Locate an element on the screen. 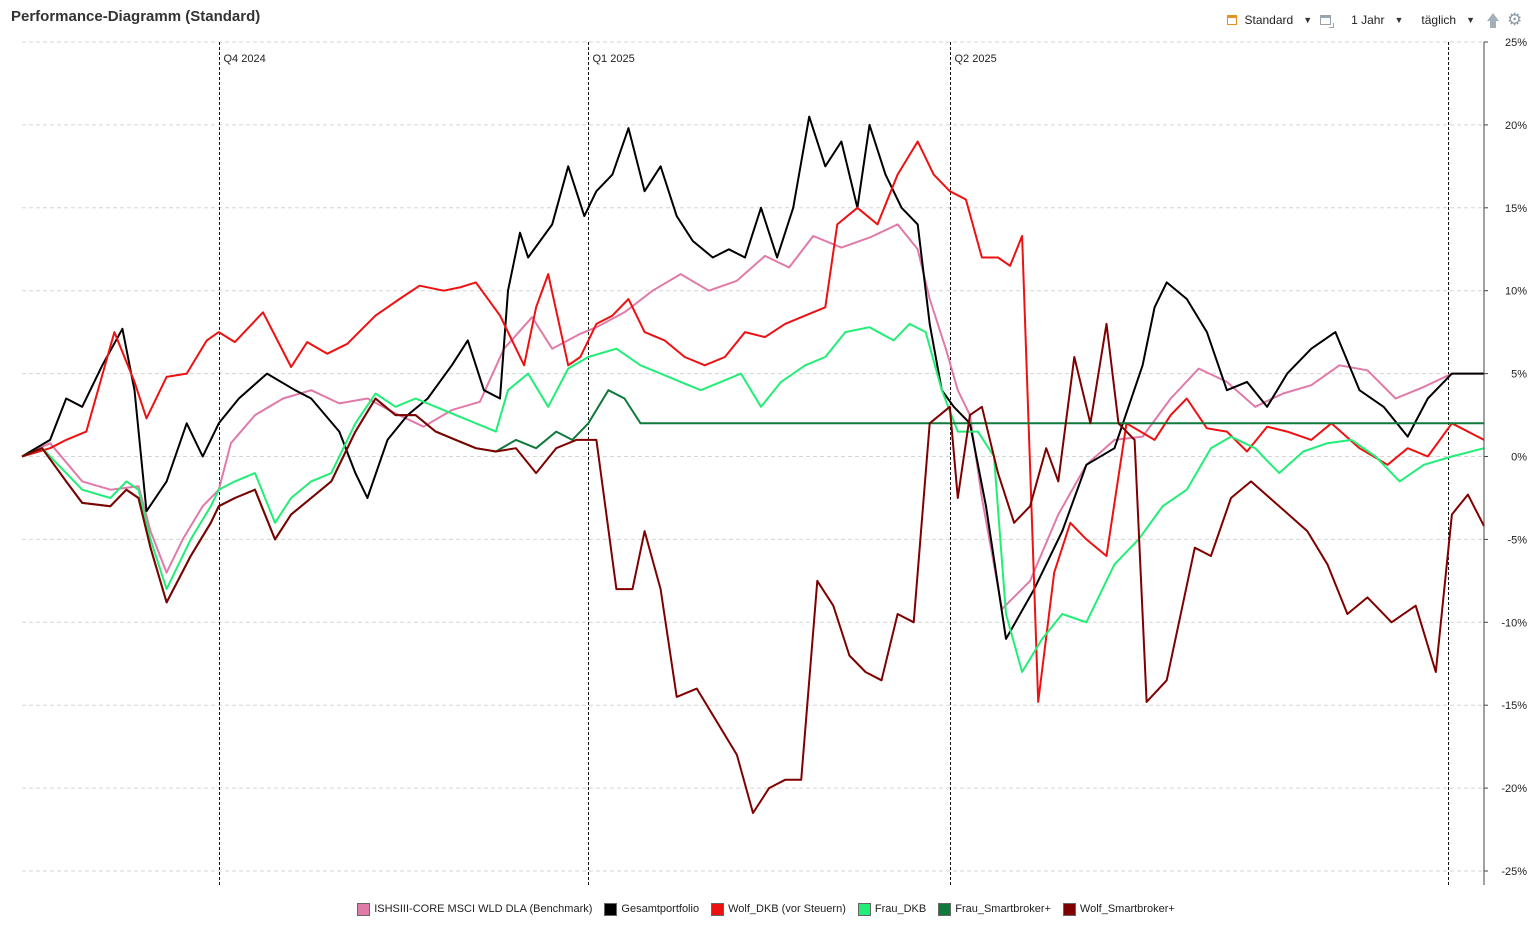 This screenshot has height=925, width=1532. calendar-icon is located at coordinates (1232, 20).